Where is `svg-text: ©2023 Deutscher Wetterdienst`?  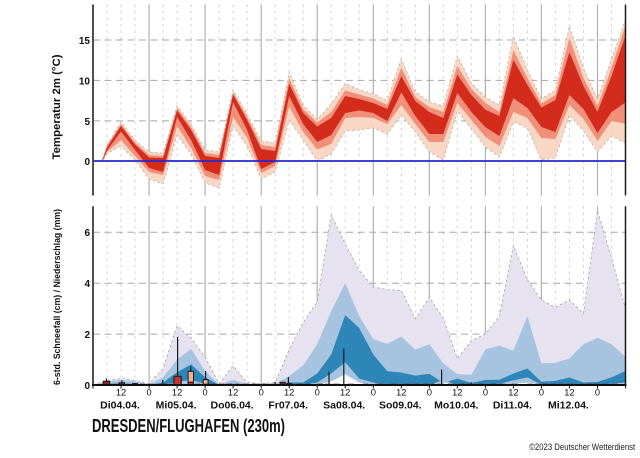 svg-text: ©2023 Deutscher Wetterdienst is located at coordinates (582, 447).